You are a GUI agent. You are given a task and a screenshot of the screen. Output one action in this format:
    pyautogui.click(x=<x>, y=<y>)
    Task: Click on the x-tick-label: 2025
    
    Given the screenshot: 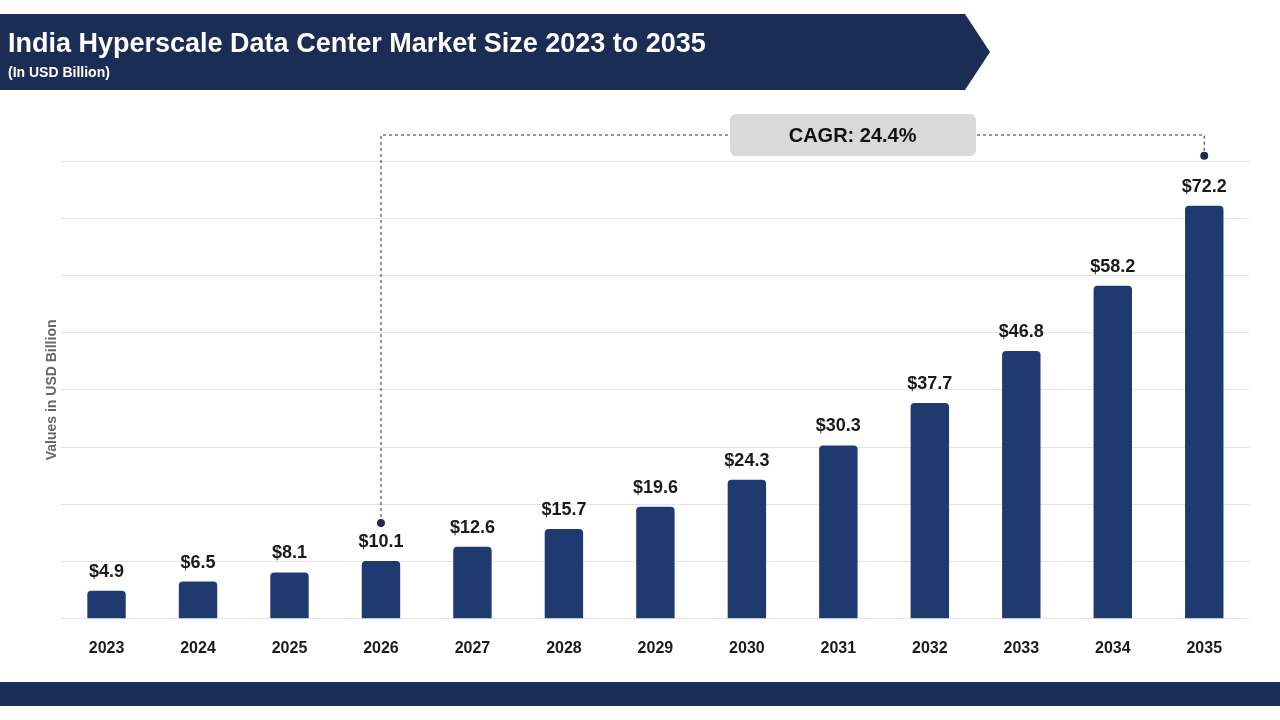 What is the action you would take?
    pyautogui.click(x=289, y=647)
    